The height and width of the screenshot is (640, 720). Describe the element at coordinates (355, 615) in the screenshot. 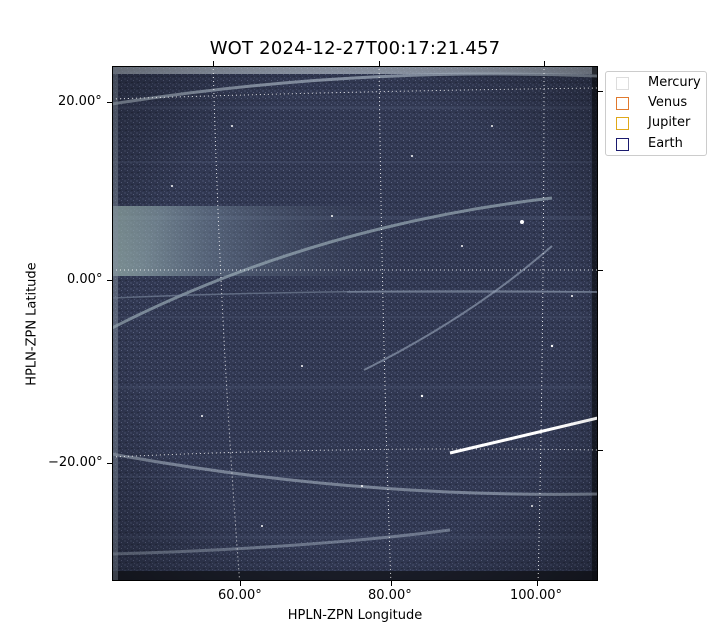

I see `x-axis-label: HPLN-ZPN Longitude` at that location.